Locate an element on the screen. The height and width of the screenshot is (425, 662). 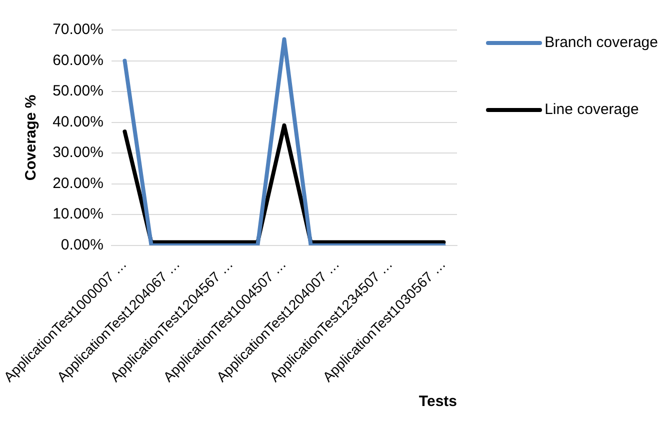
y-tick-label: 60.00% is located at coordinates (78, 60).